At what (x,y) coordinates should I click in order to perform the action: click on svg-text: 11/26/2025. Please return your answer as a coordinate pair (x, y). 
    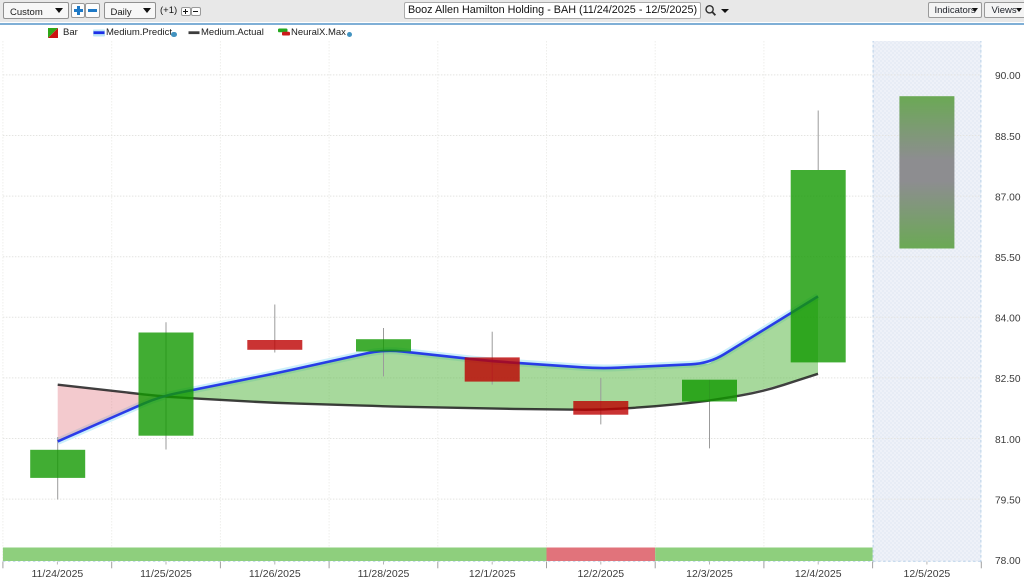
    Looking at the image, I should click on (275, 574).